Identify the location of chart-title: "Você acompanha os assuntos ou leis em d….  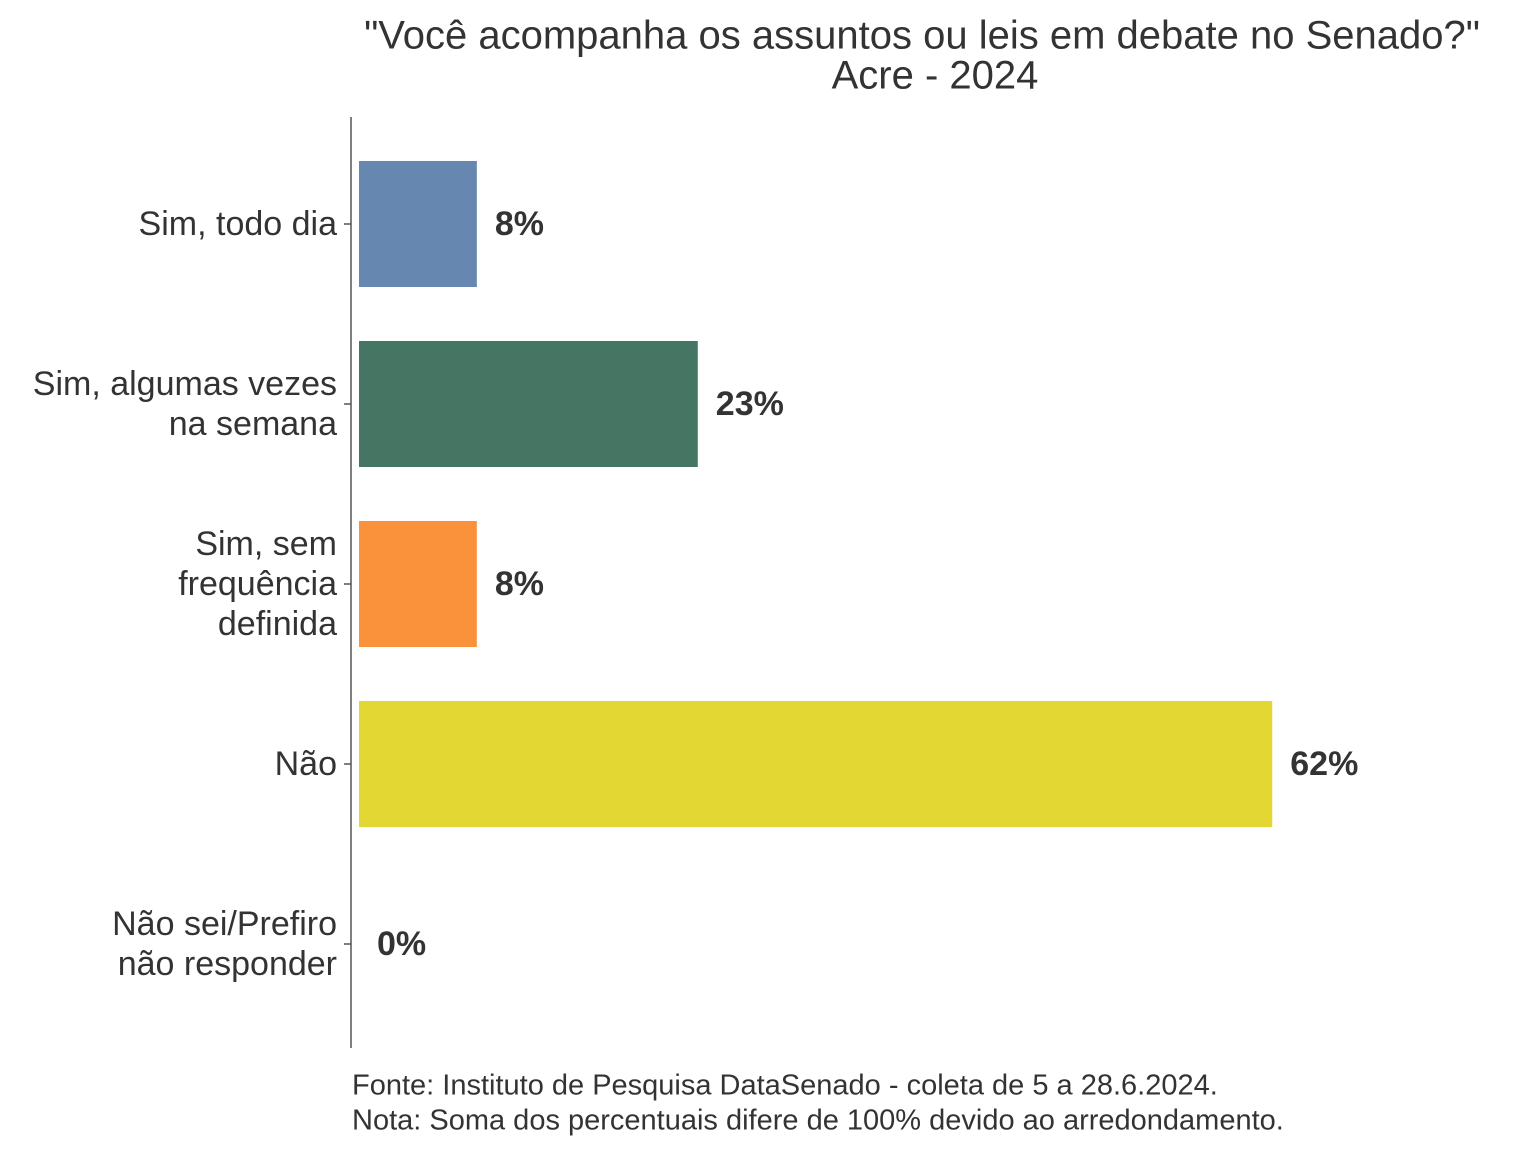
(922, 36).